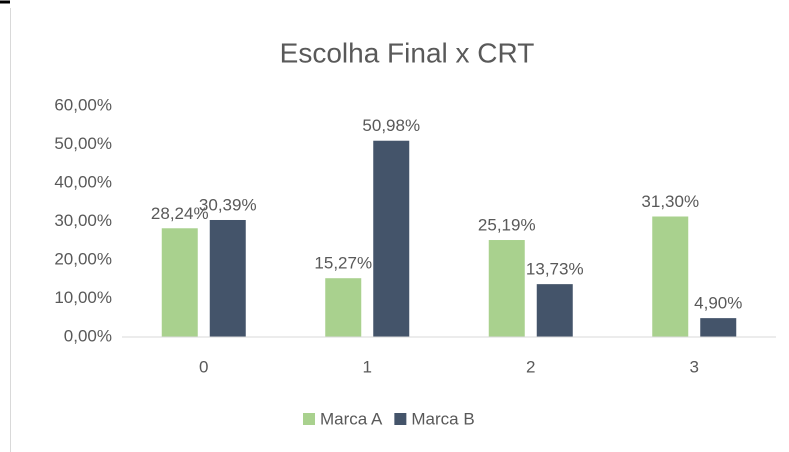 The height and width of the screenshot is (452, 789). I want to click on value-label: 4,90%, so click(718, 303).